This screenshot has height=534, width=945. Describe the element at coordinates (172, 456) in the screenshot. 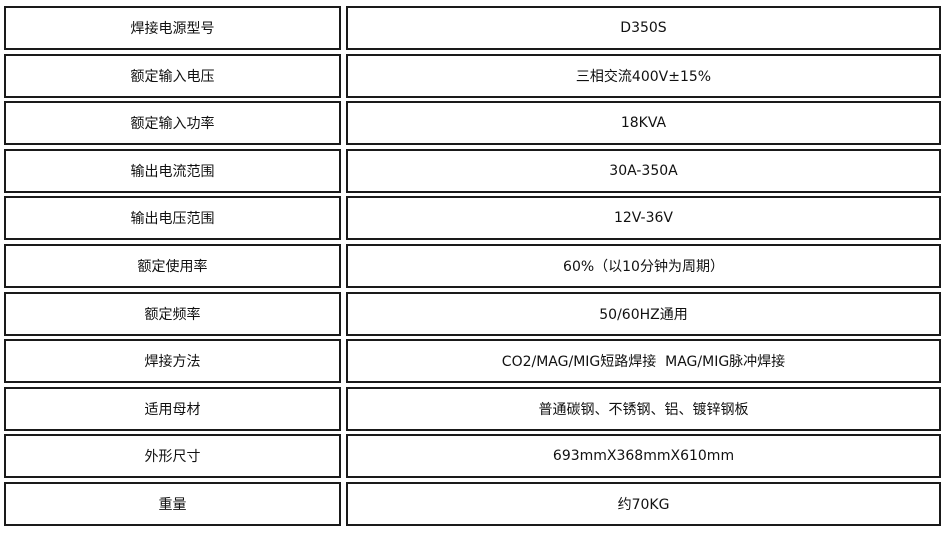

I see `spec-label-cell: 外形尺寸` at that location.